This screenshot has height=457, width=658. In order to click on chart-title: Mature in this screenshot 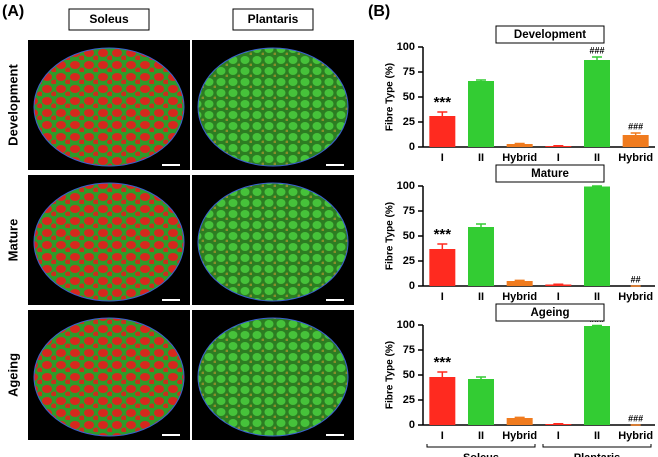, I will do `click(550, 174)`.